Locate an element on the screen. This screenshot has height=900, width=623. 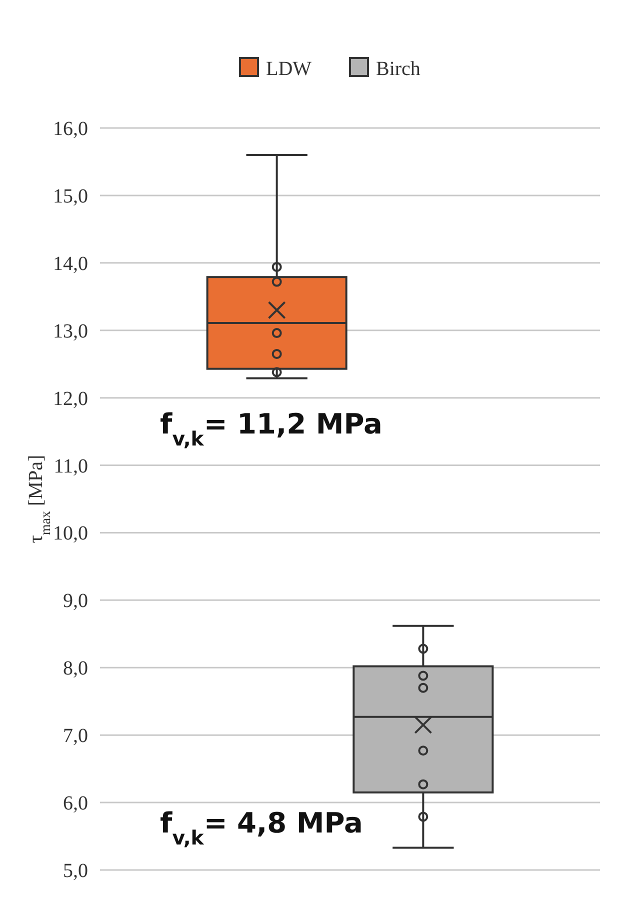
y-tick-label: 10,0 is located at coordinates (70, 533).